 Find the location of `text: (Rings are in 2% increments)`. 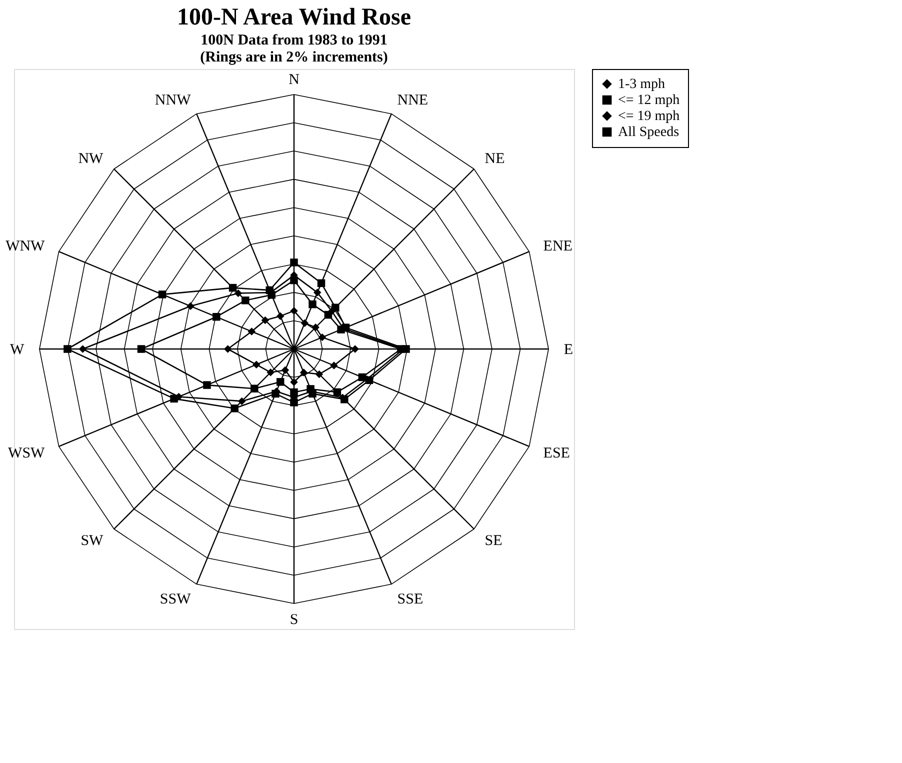

text: (Rings are in 2% increments) is located at coordinates (294, 58).